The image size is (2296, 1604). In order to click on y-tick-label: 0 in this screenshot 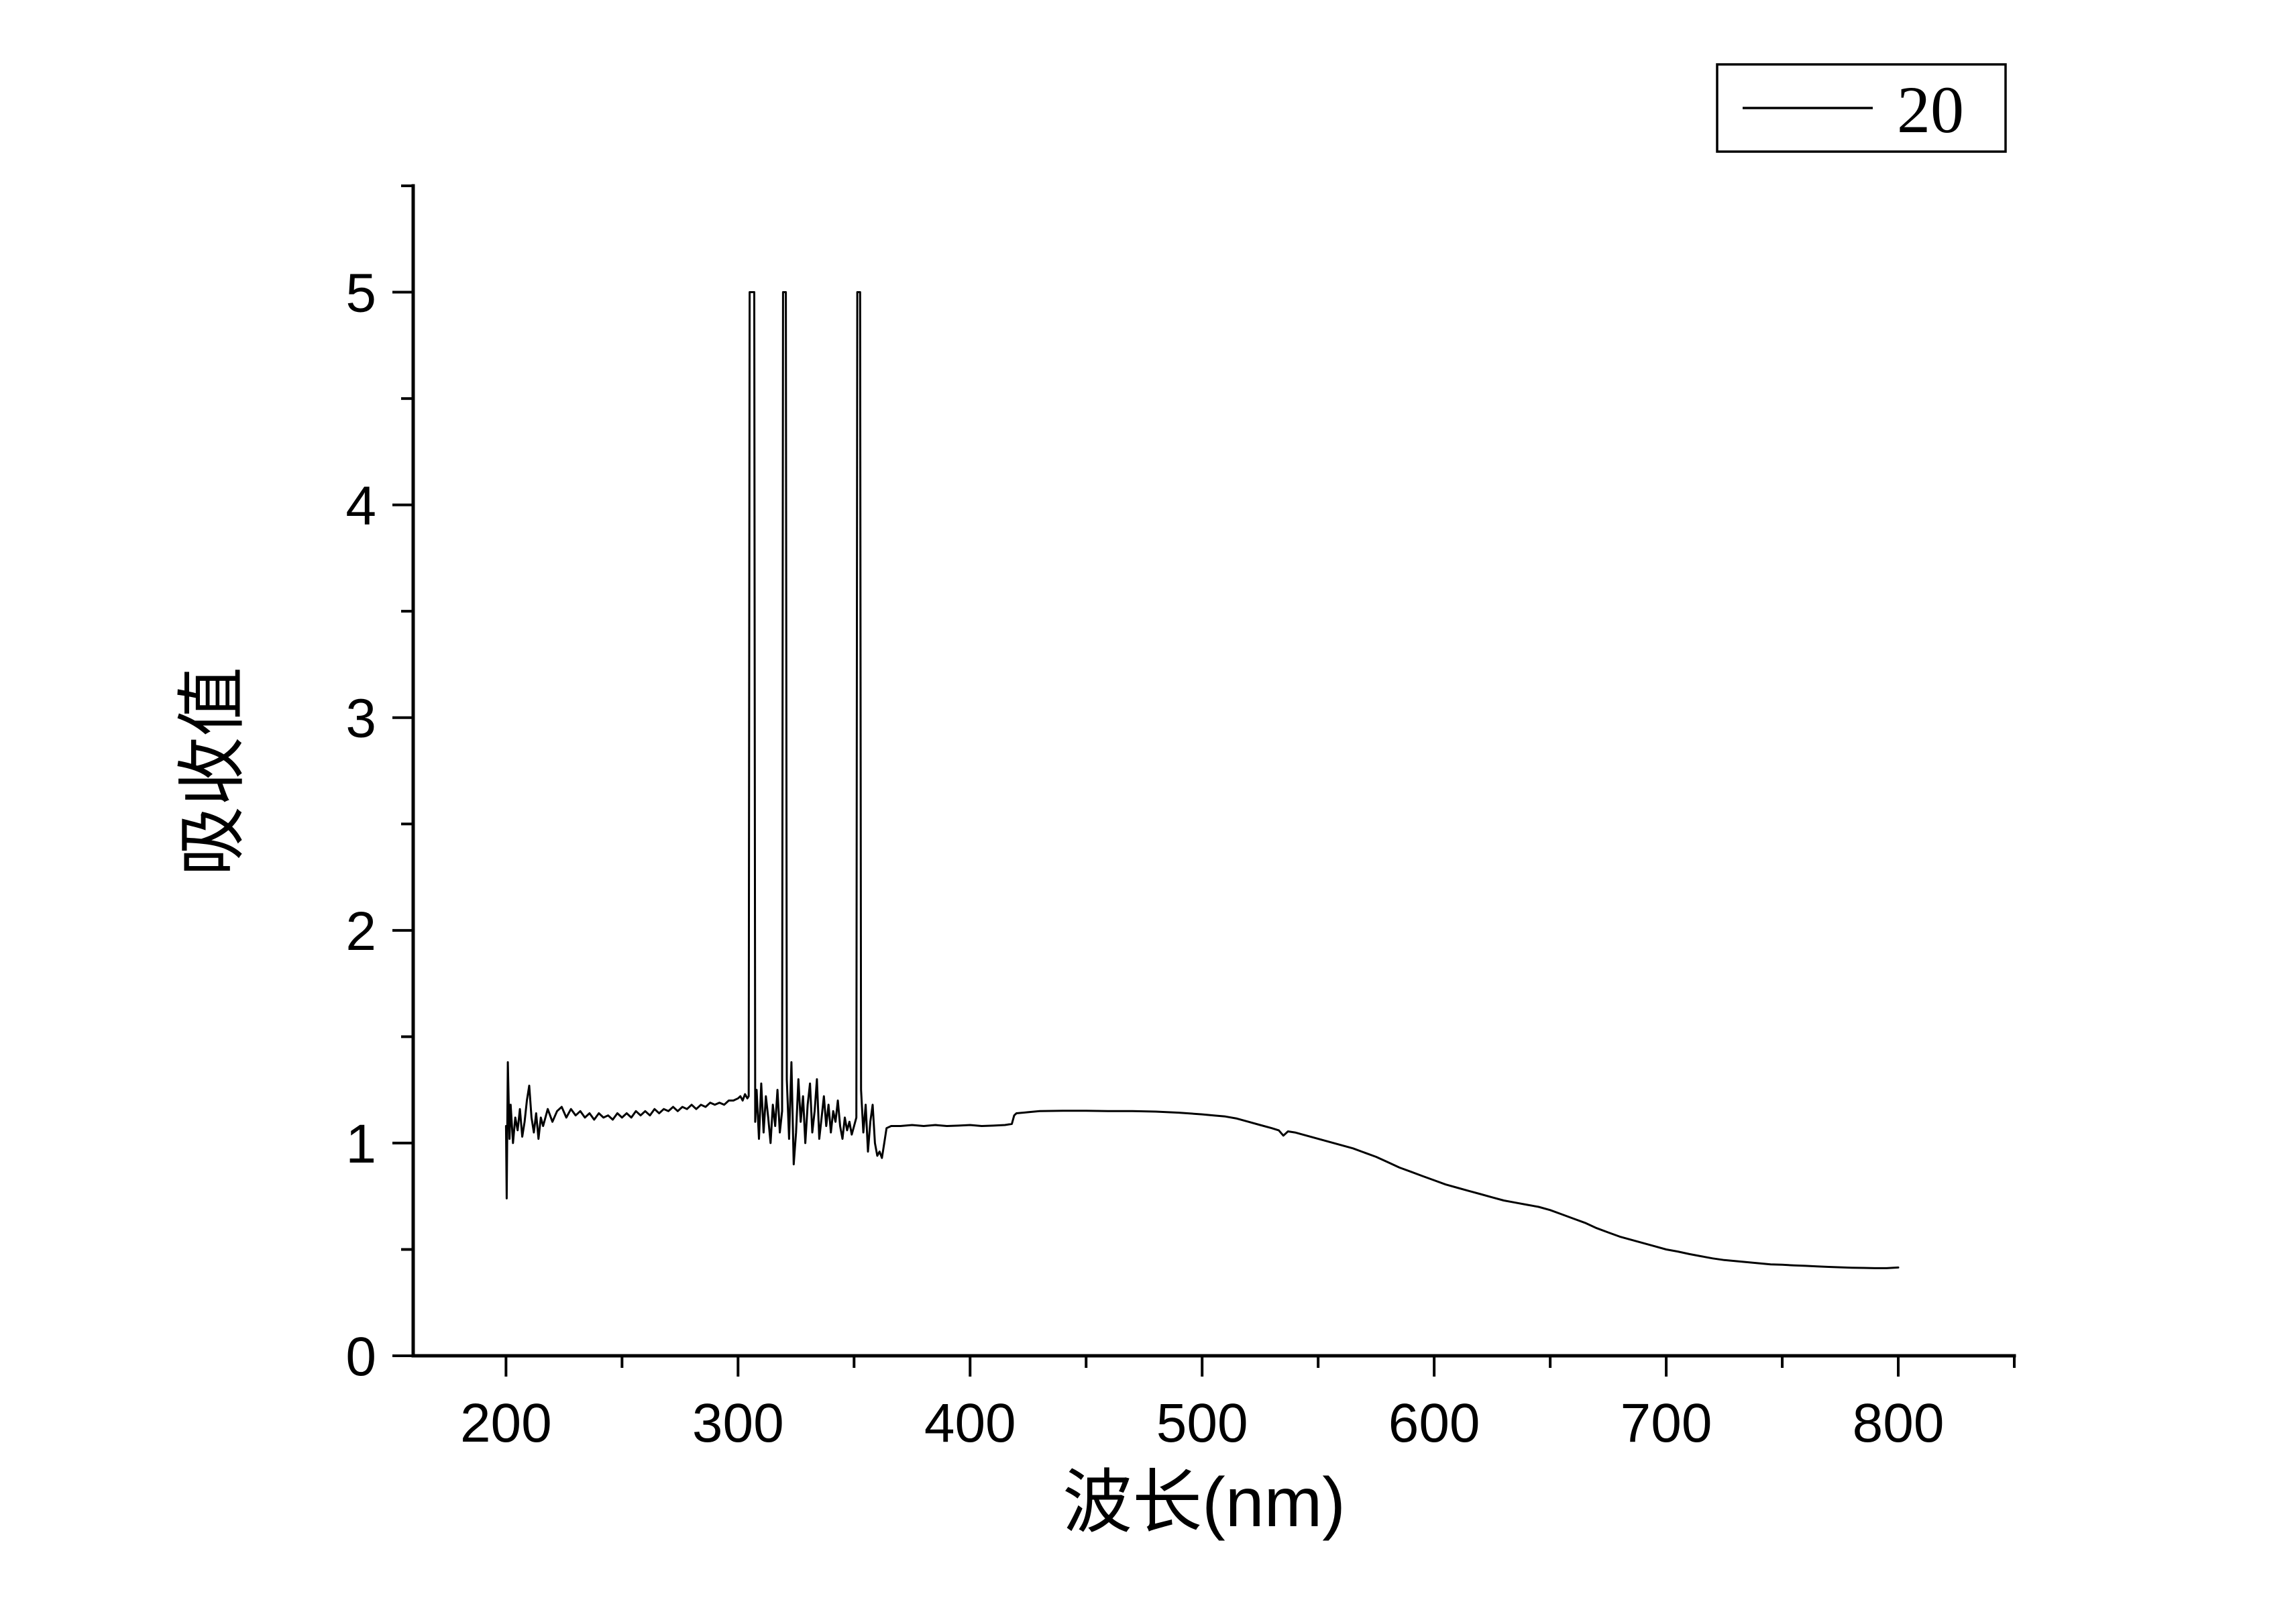, I will do `click(360, 1356)`.